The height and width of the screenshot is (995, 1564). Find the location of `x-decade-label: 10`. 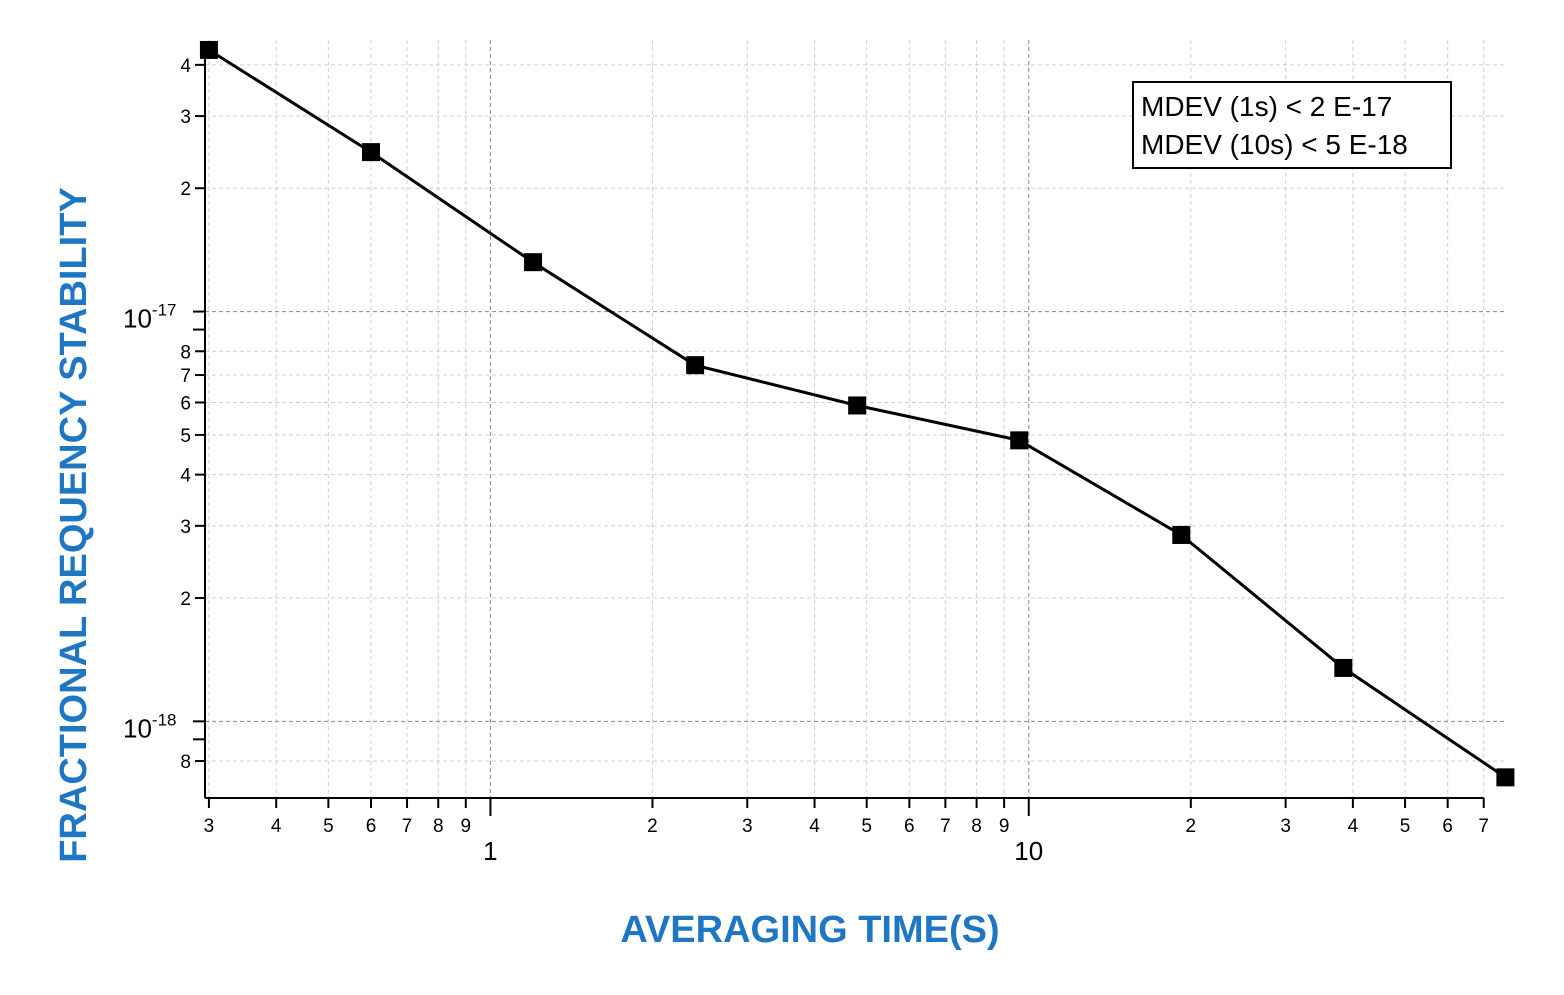

x-decade-label: 10 is located at coordinates (1028, 851).